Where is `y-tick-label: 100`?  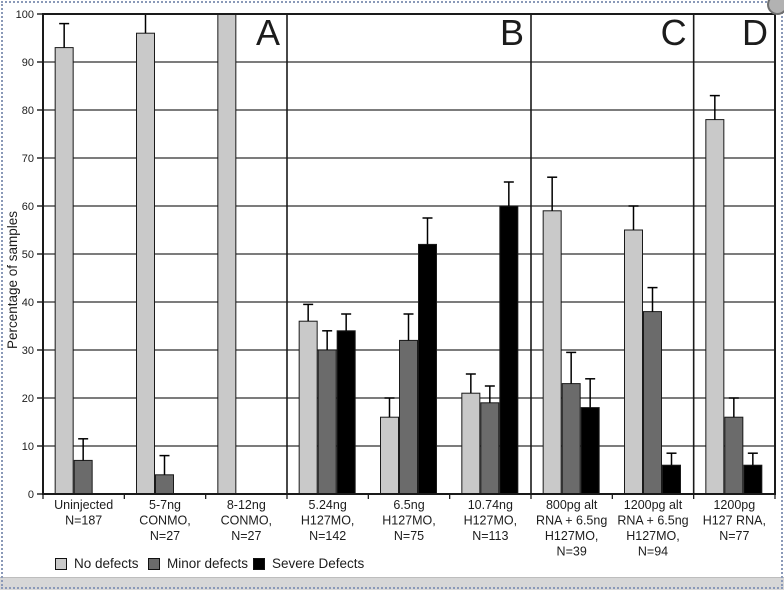 y-tick-label: 100 is located at coordinates (25, 15).